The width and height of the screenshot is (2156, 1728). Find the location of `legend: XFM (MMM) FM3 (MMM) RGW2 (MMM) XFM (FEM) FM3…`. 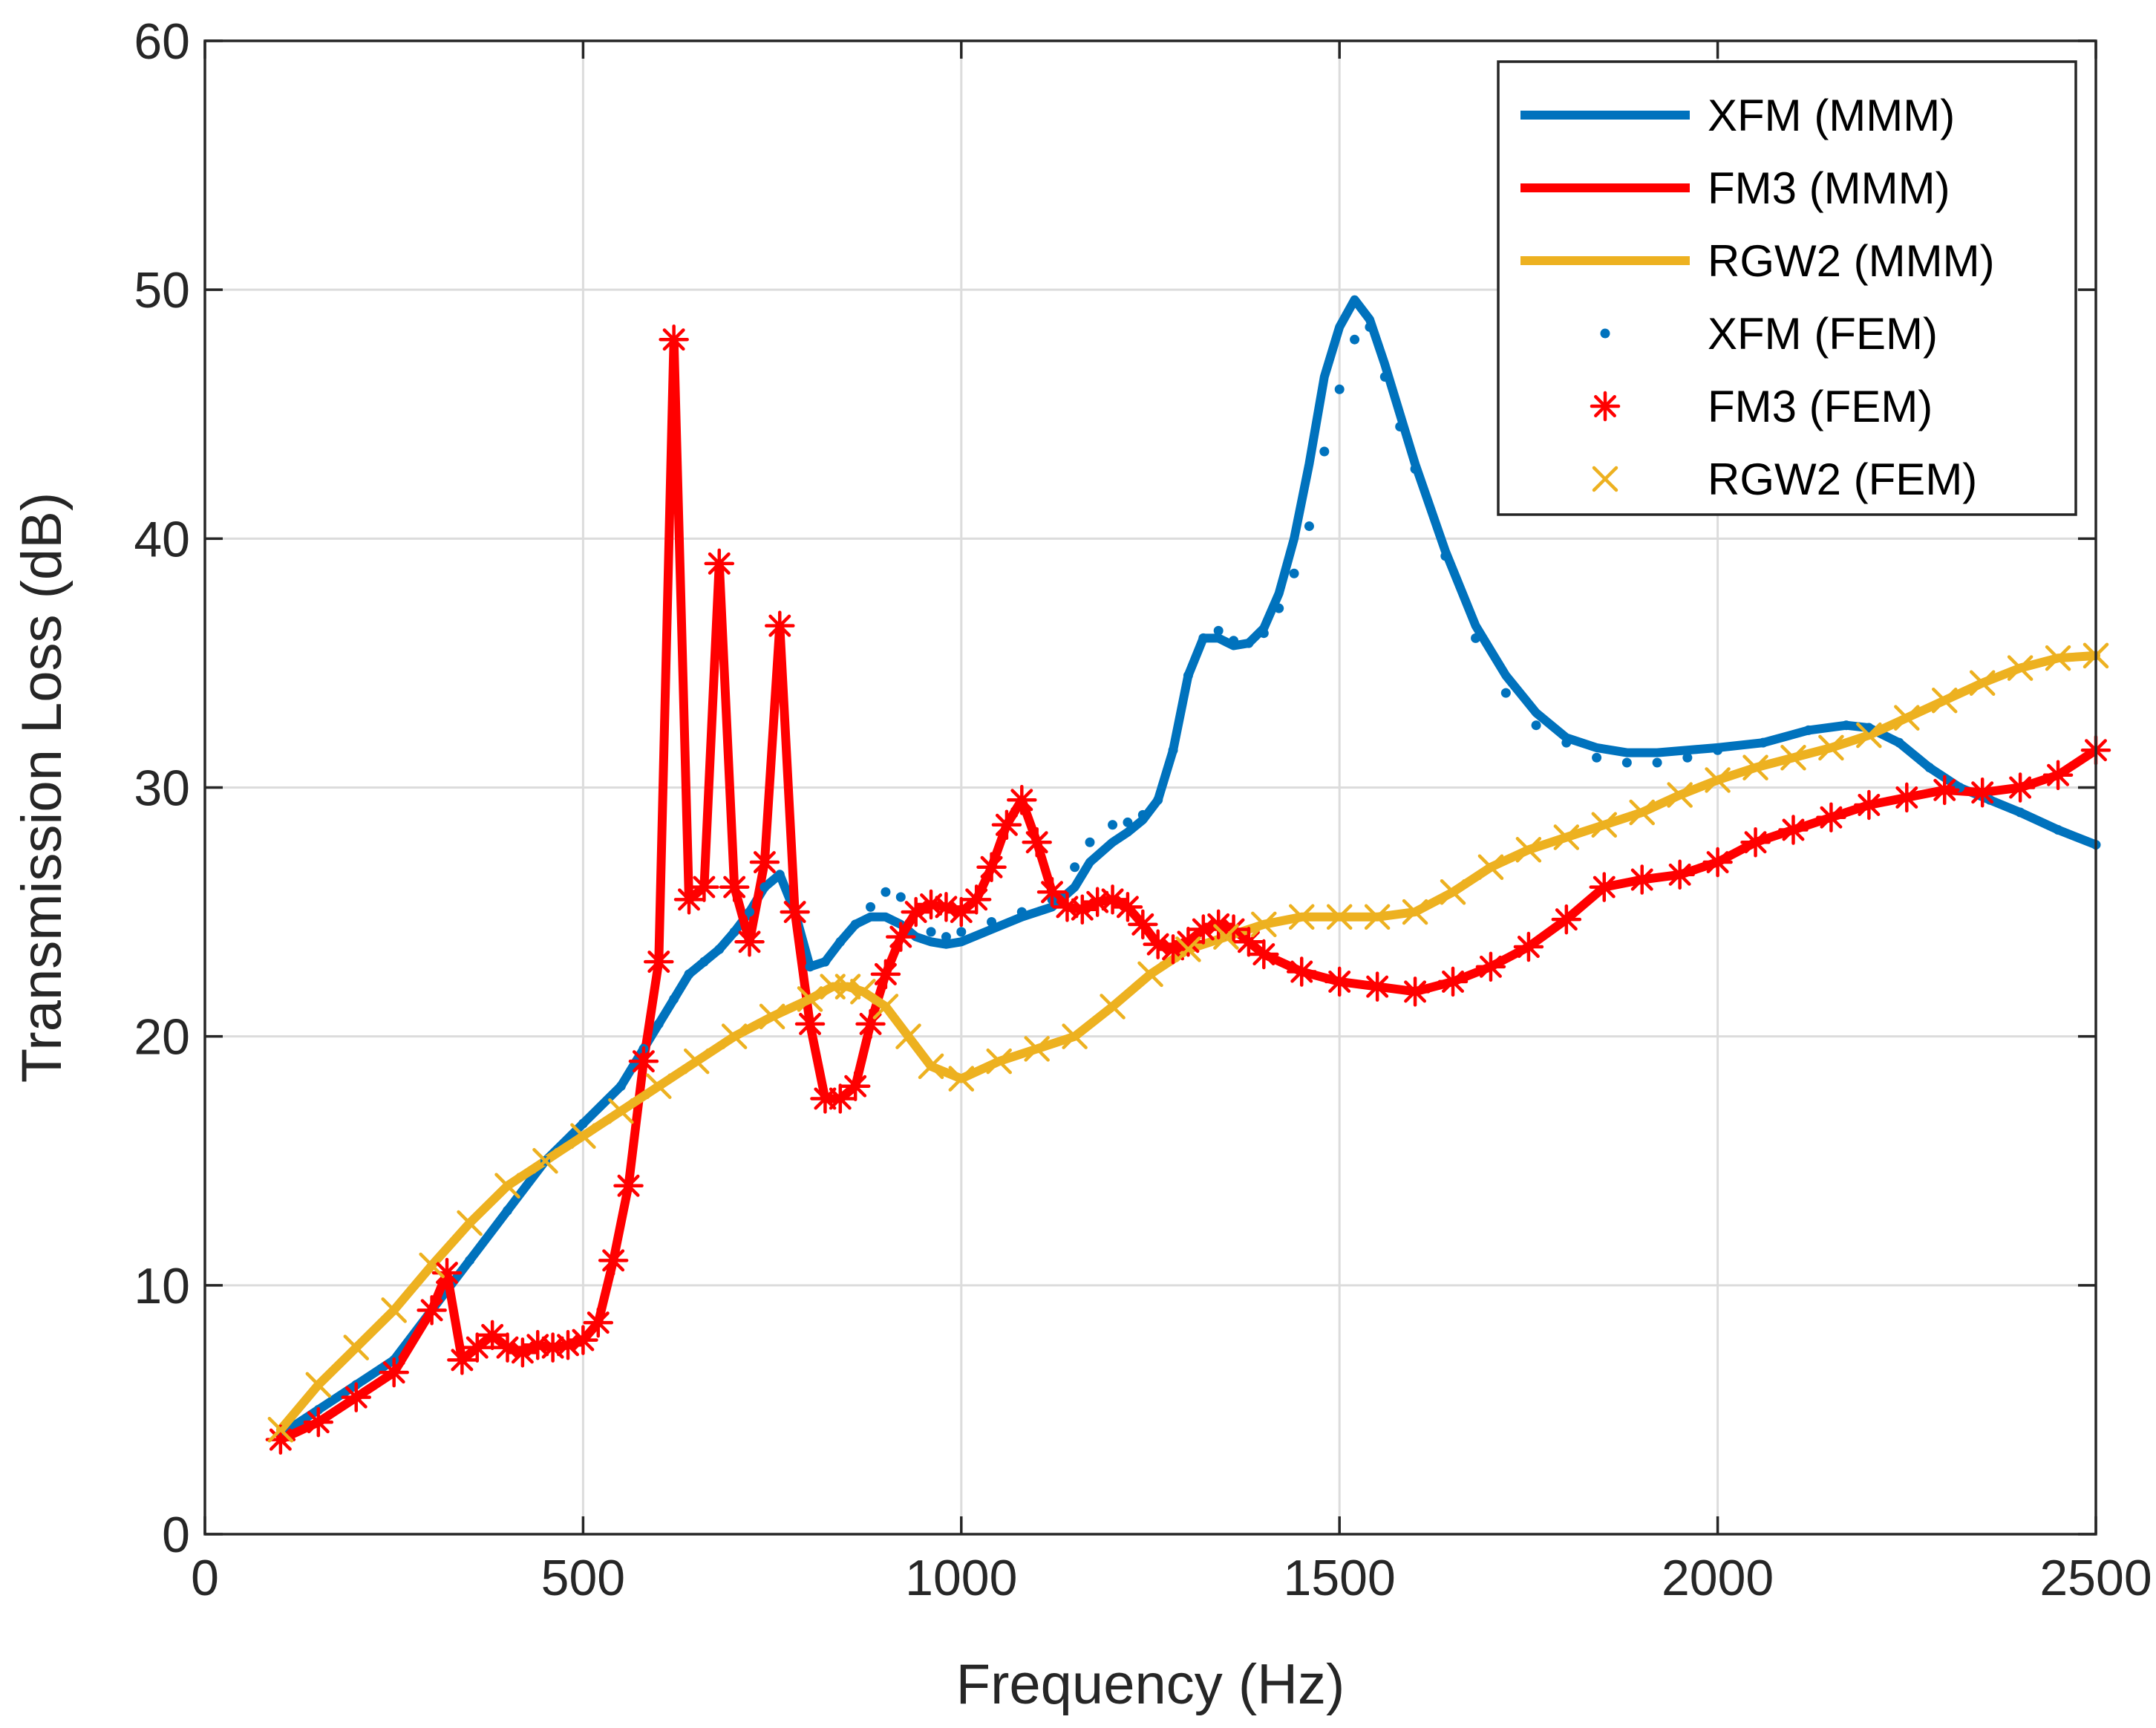

legend: XFM (MMM) FM3 (MMM) RGW2 (MMM) XFM (FEM) FM3… is located at coordinates (1787, 288).